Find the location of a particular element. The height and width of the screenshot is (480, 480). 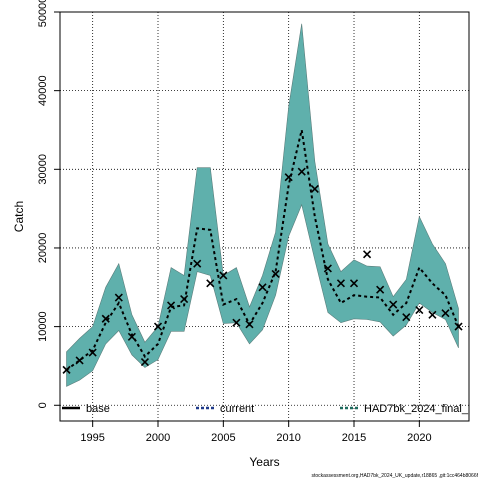

legend-item: current is located at coordinates (225, 409).